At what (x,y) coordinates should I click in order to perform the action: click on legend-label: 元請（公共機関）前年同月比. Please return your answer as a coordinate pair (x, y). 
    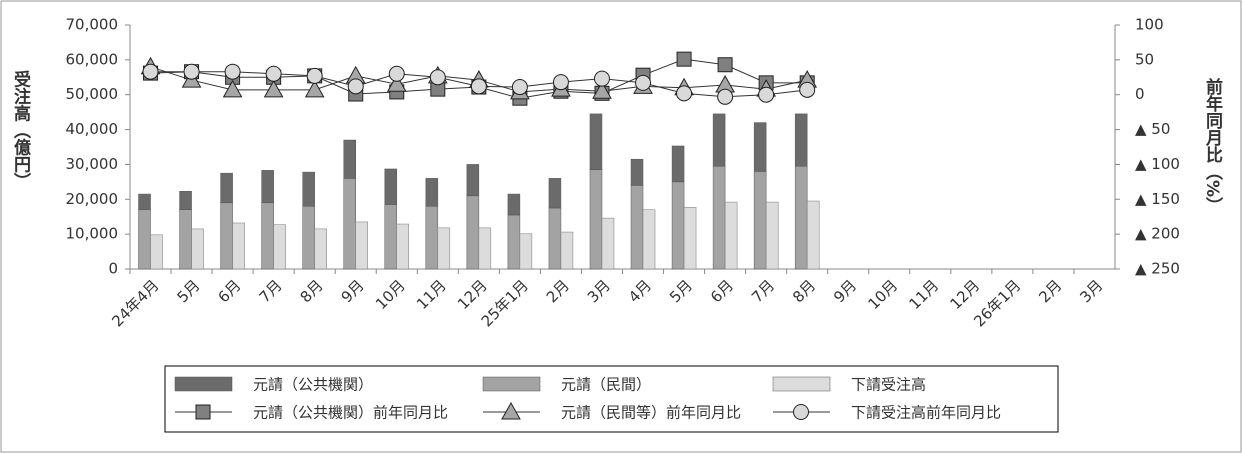
    Looking at the image, I should click on (350, 413).